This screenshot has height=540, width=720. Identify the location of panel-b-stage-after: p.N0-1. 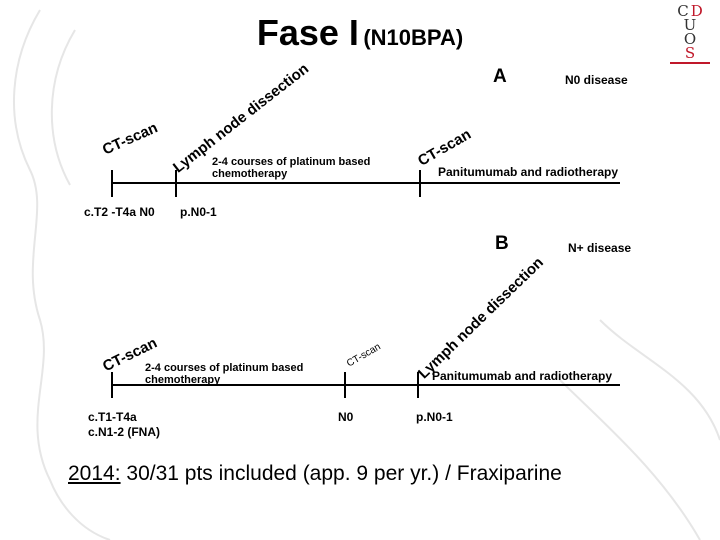
(434, 417).